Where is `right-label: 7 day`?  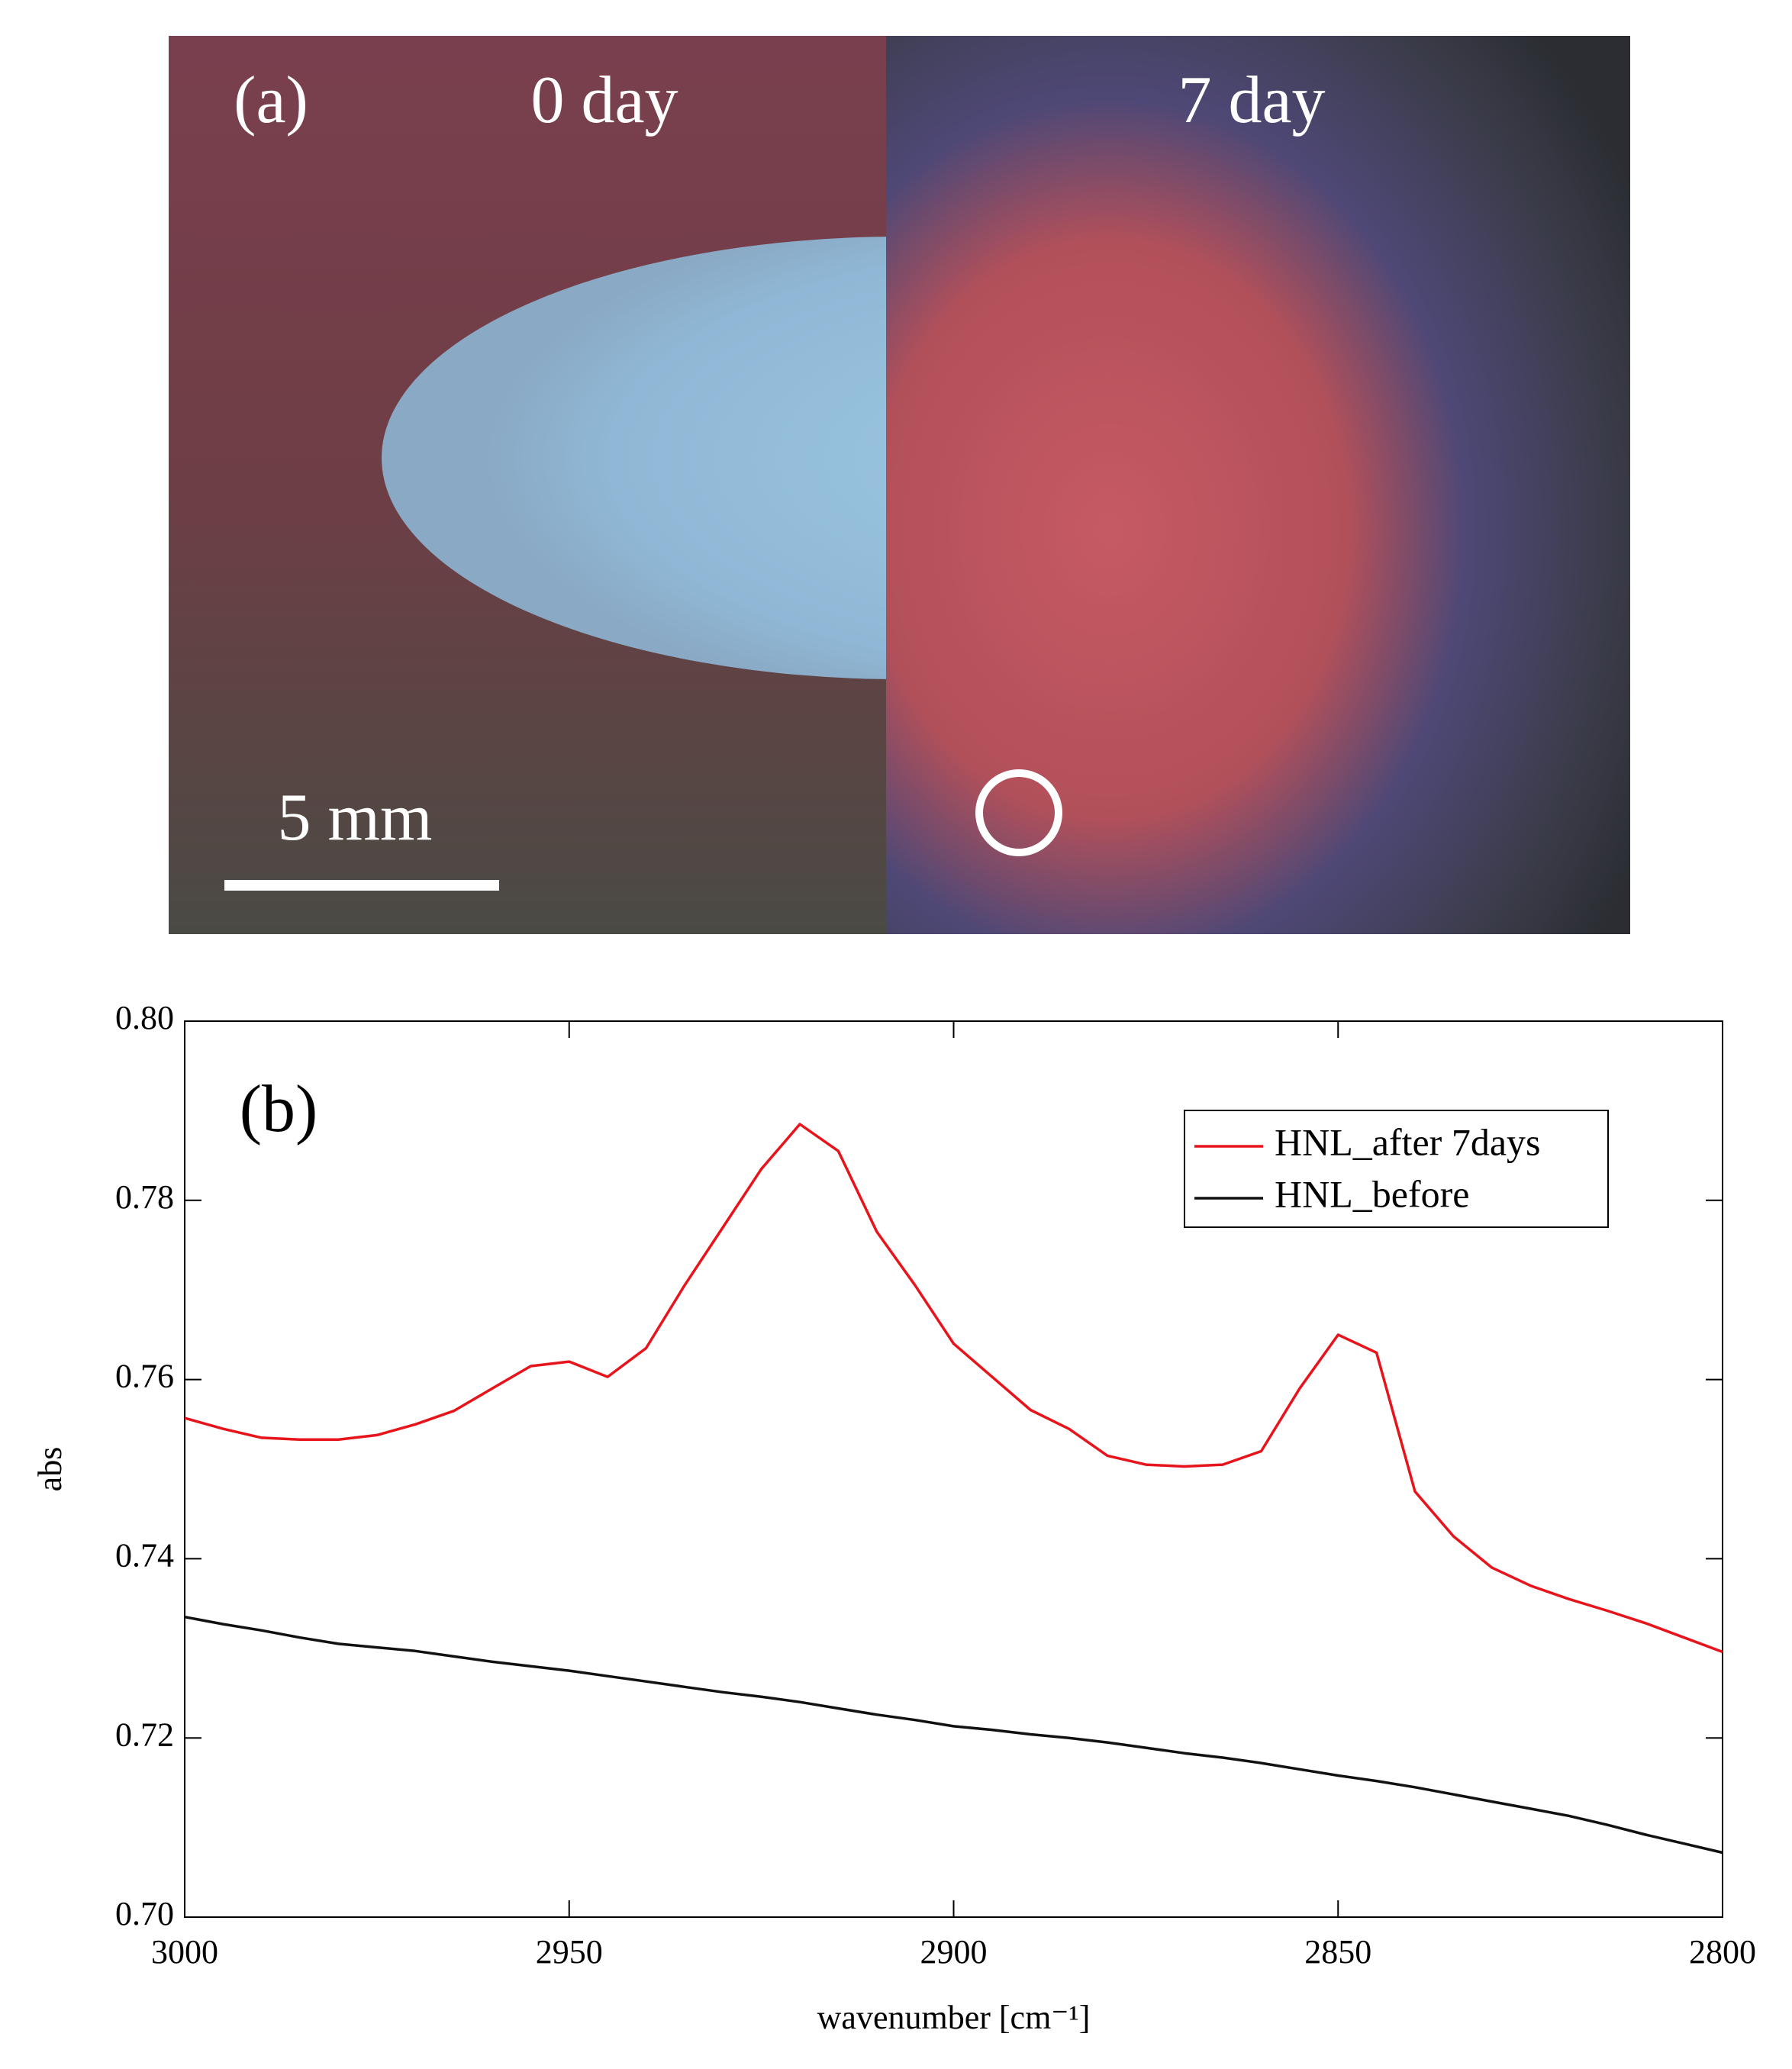 right-label: 7 day is located at coordinates (1251, 100).